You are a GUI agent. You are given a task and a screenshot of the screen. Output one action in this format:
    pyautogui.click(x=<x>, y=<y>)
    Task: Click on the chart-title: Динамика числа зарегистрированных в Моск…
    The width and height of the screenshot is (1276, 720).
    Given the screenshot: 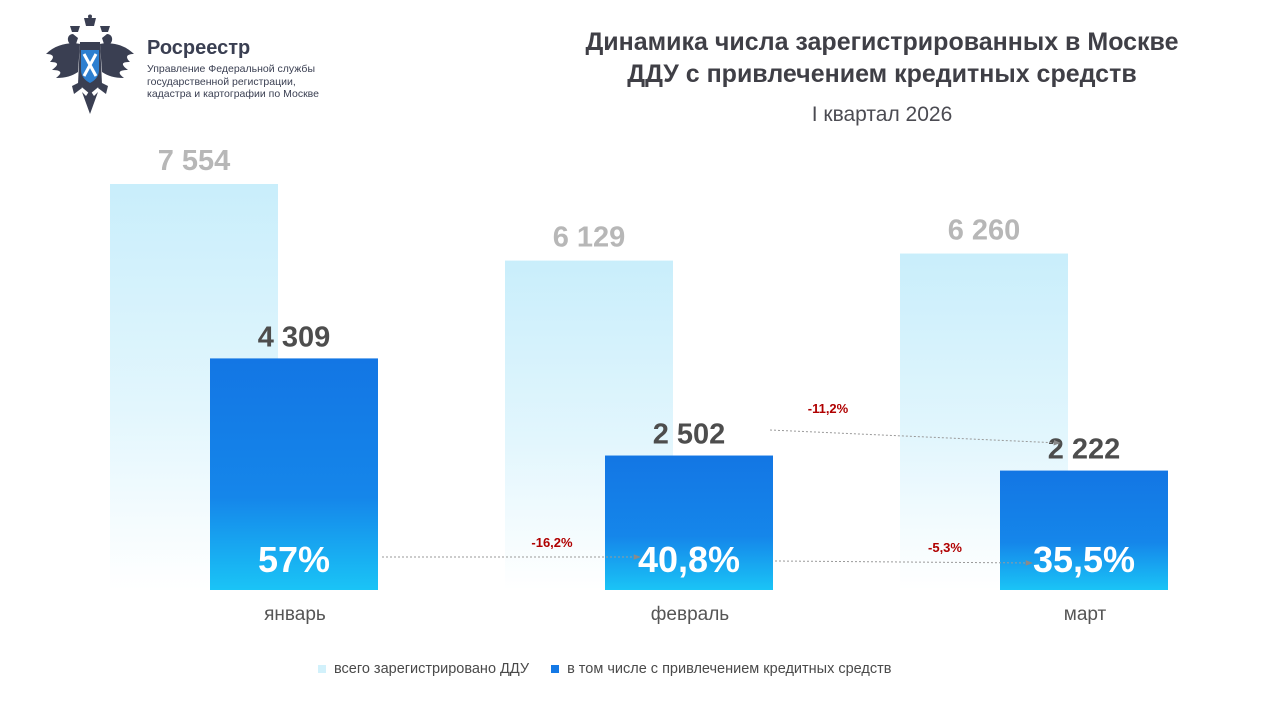 What is the action you would take?
    pyautogui.click(x=882, y=58)
    